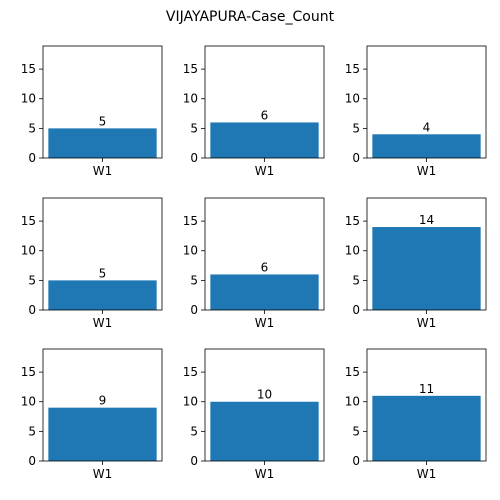 This screenshot has width=500, height=500. I want to click on bar-value-label: 9, so click(103, 401).